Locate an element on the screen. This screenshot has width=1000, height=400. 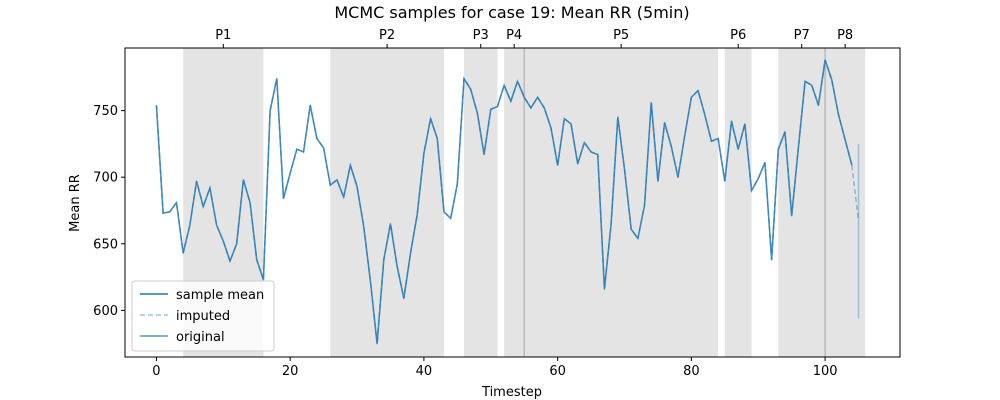
period-labels: P1 P2 P3 P4 P5 P6 P7 P8 is located at coordinates (534, 38).